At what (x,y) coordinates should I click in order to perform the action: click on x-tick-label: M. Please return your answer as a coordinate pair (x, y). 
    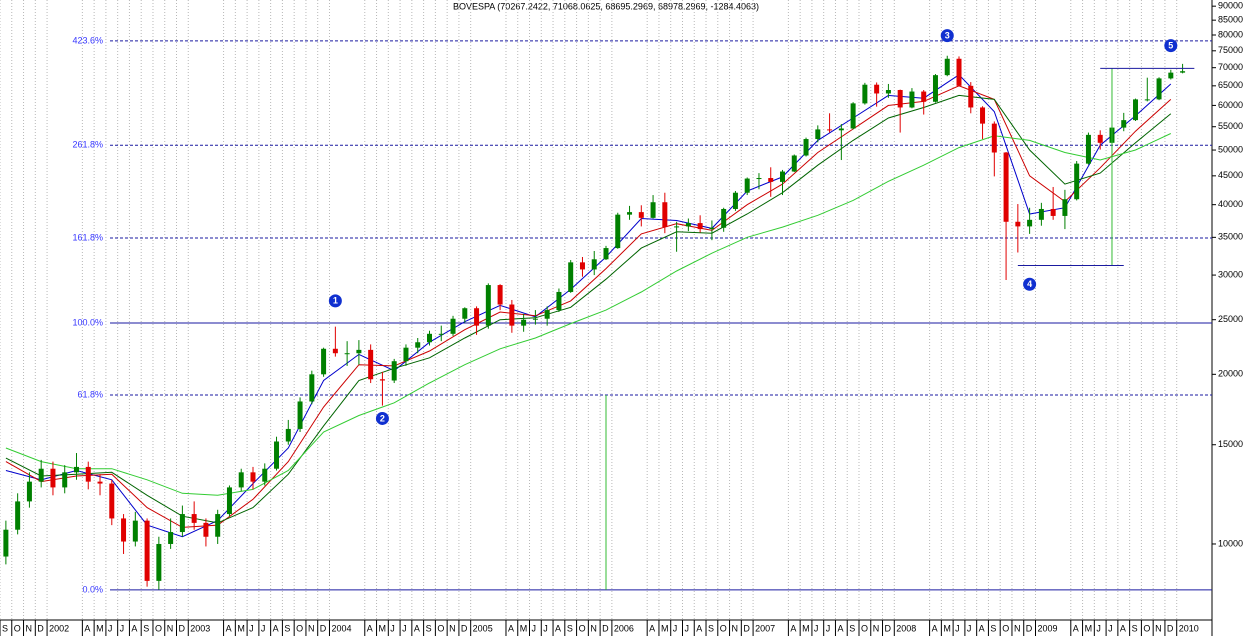
    Looking at the image, I should click on (241, 628).